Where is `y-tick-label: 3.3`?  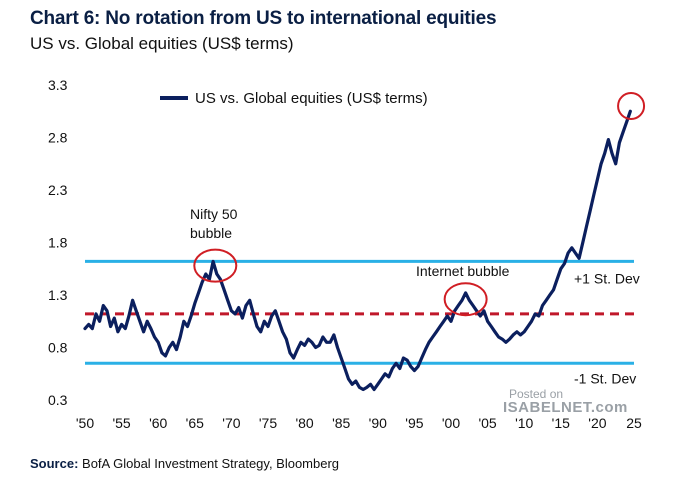
y-tick-label: 3.3 is located at coordinates (58, 85).